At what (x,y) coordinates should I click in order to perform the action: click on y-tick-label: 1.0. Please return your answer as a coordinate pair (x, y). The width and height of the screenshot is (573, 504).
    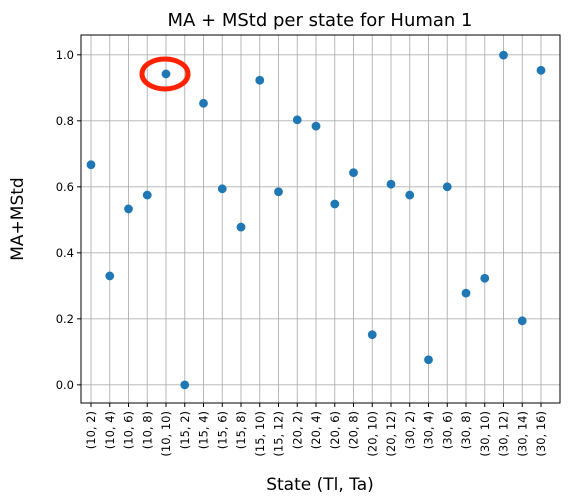
    Looking at the image, I should click on (65, 55).